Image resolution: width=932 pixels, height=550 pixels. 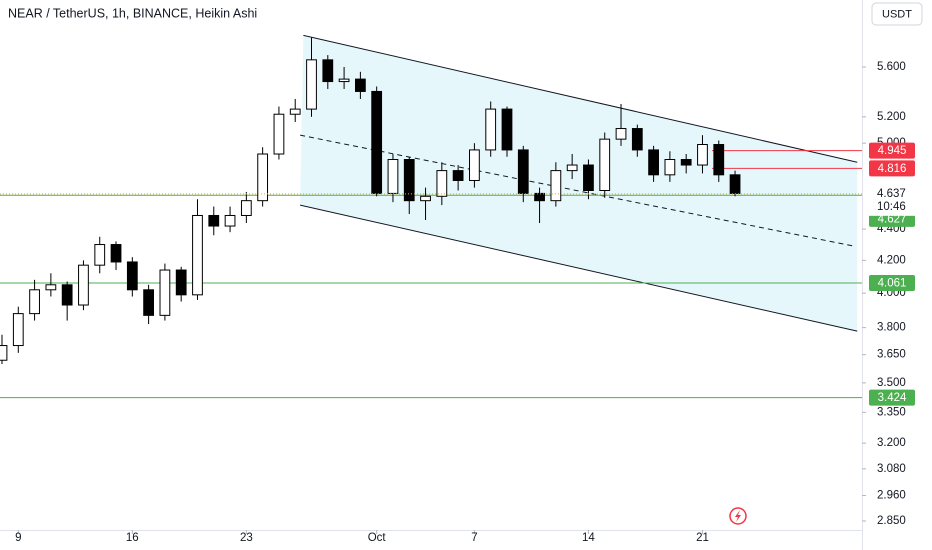 I want to click on y-tick-label: 3.080, so click(x=891, y=469).